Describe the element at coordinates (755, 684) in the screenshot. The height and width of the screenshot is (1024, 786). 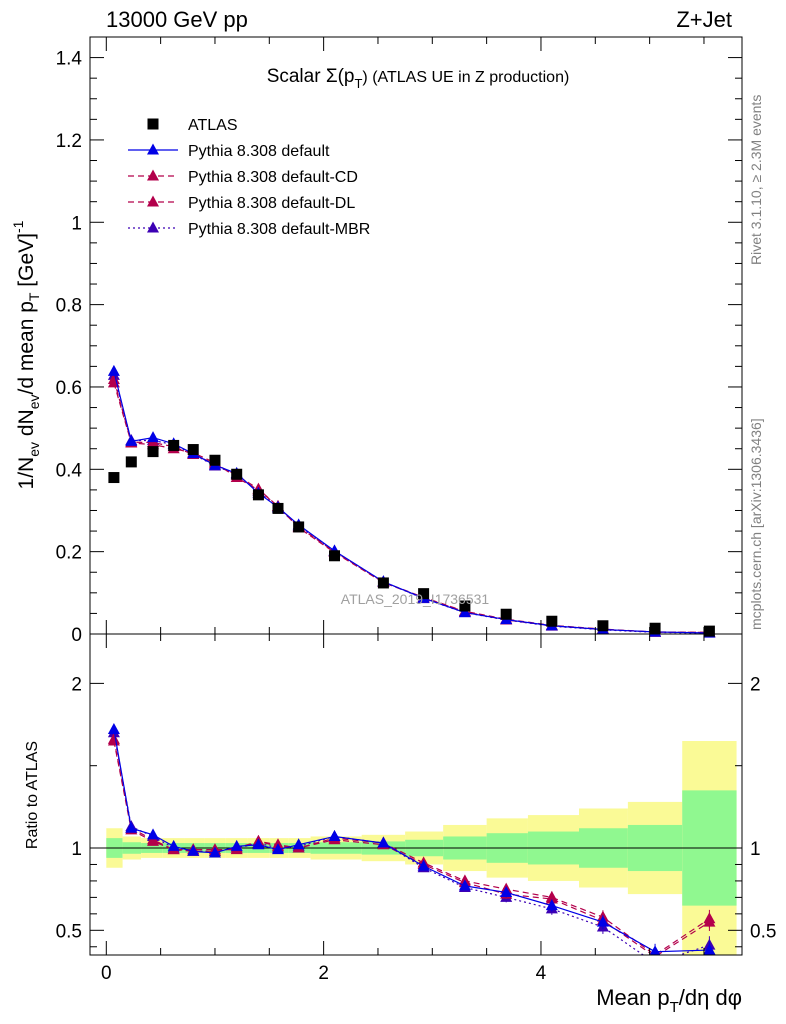
I see `ratio-y-tick-label-right: 2` at that location.